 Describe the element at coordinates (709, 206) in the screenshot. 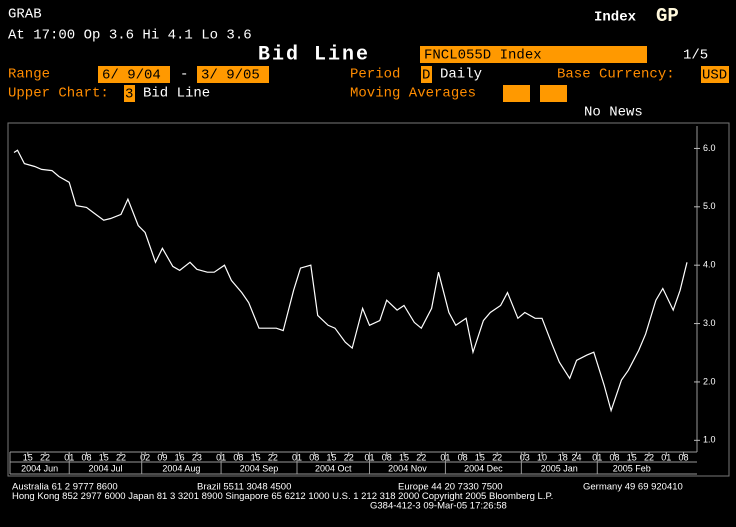

I see `y-tick-label: 5.0` at that location.